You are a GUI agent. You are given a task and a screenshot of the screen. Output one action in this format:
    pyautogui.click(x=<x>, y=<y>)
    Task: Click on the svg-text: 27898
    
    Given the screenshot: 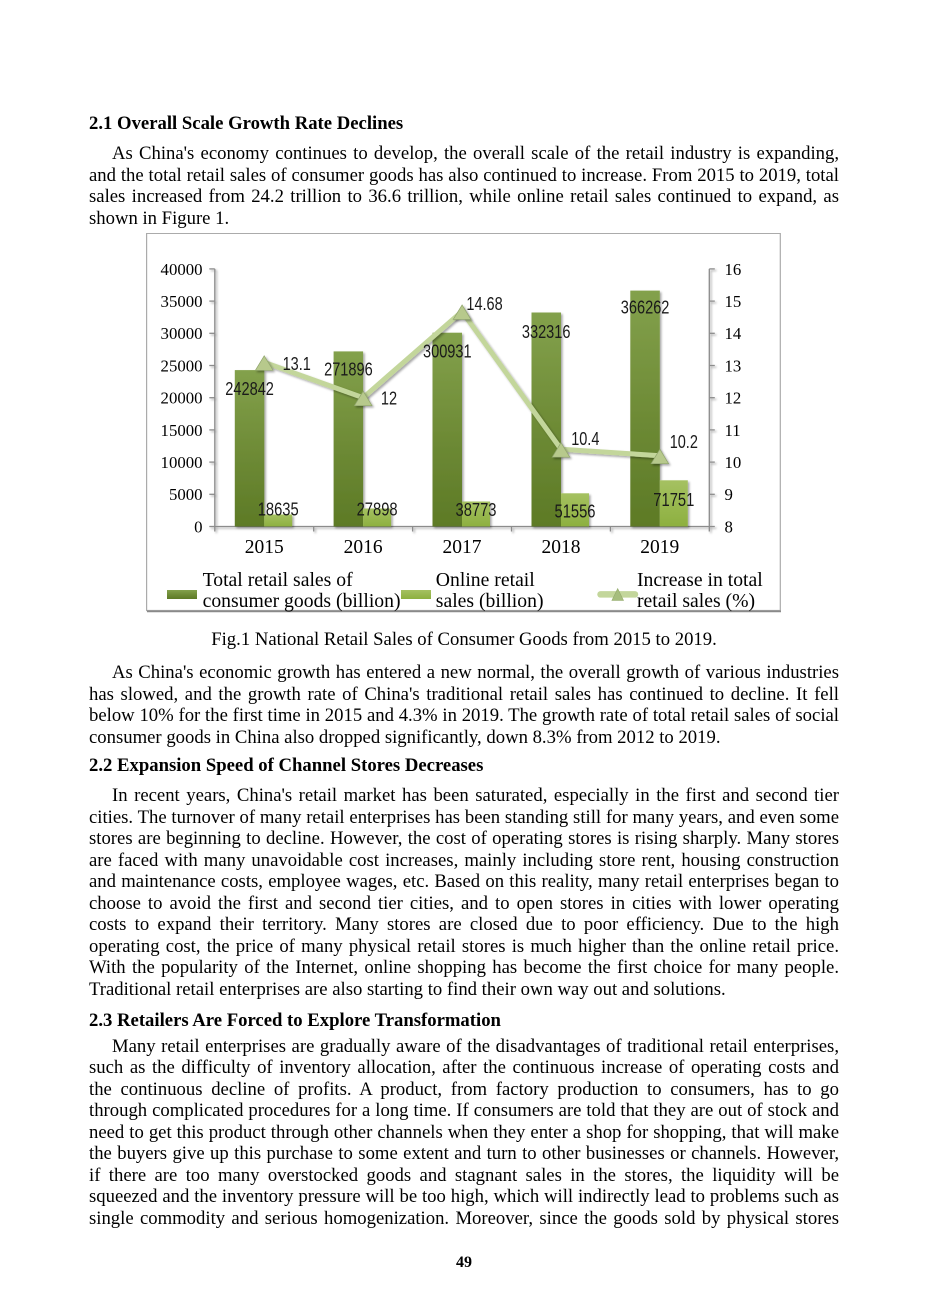 What is the action you would take?
    pyautogui.click(x=377, y=510)
    